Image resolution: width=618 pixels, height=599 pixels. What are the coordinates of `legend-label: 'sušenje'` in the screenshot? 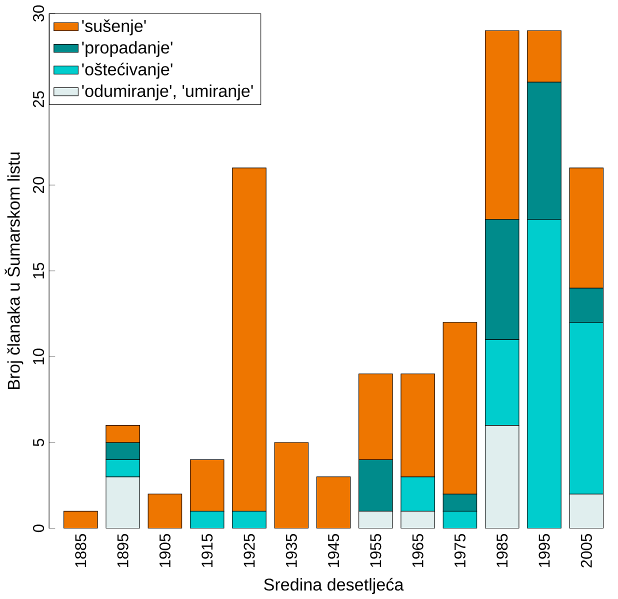 It's located at (114, 28).